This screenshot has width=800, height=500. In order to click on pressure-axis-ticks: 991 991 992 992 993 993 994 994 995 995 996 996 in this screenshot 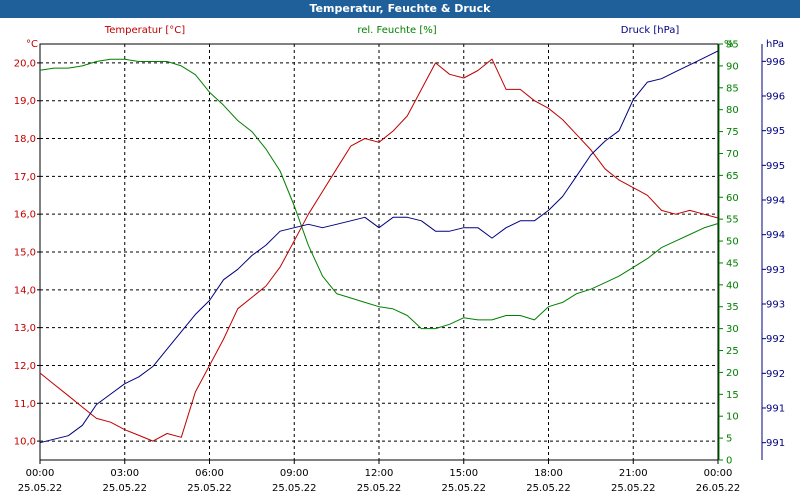, I will do `click(773, 253)`.